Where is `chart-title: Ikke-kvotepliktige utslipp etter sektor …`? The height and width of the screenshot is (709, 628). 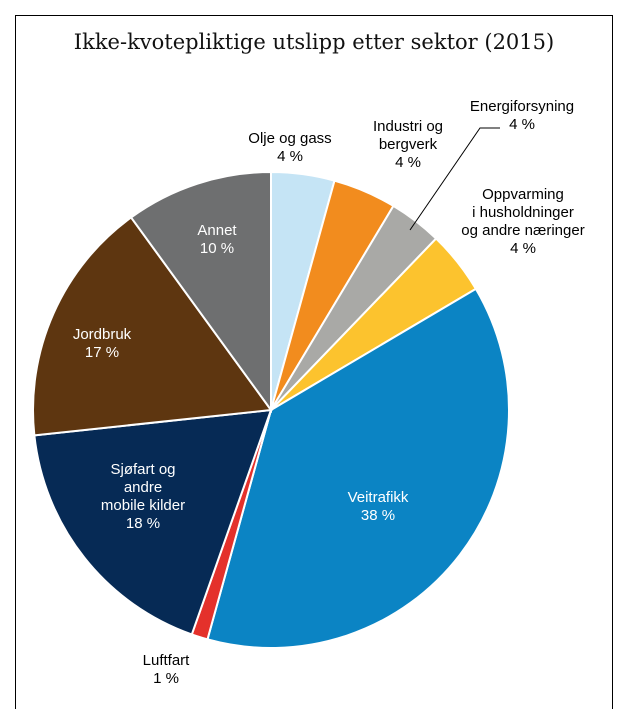
chart-title: Ikke-kvotepliktige utslipp etter sektor … is located at coordinates (314, 42).